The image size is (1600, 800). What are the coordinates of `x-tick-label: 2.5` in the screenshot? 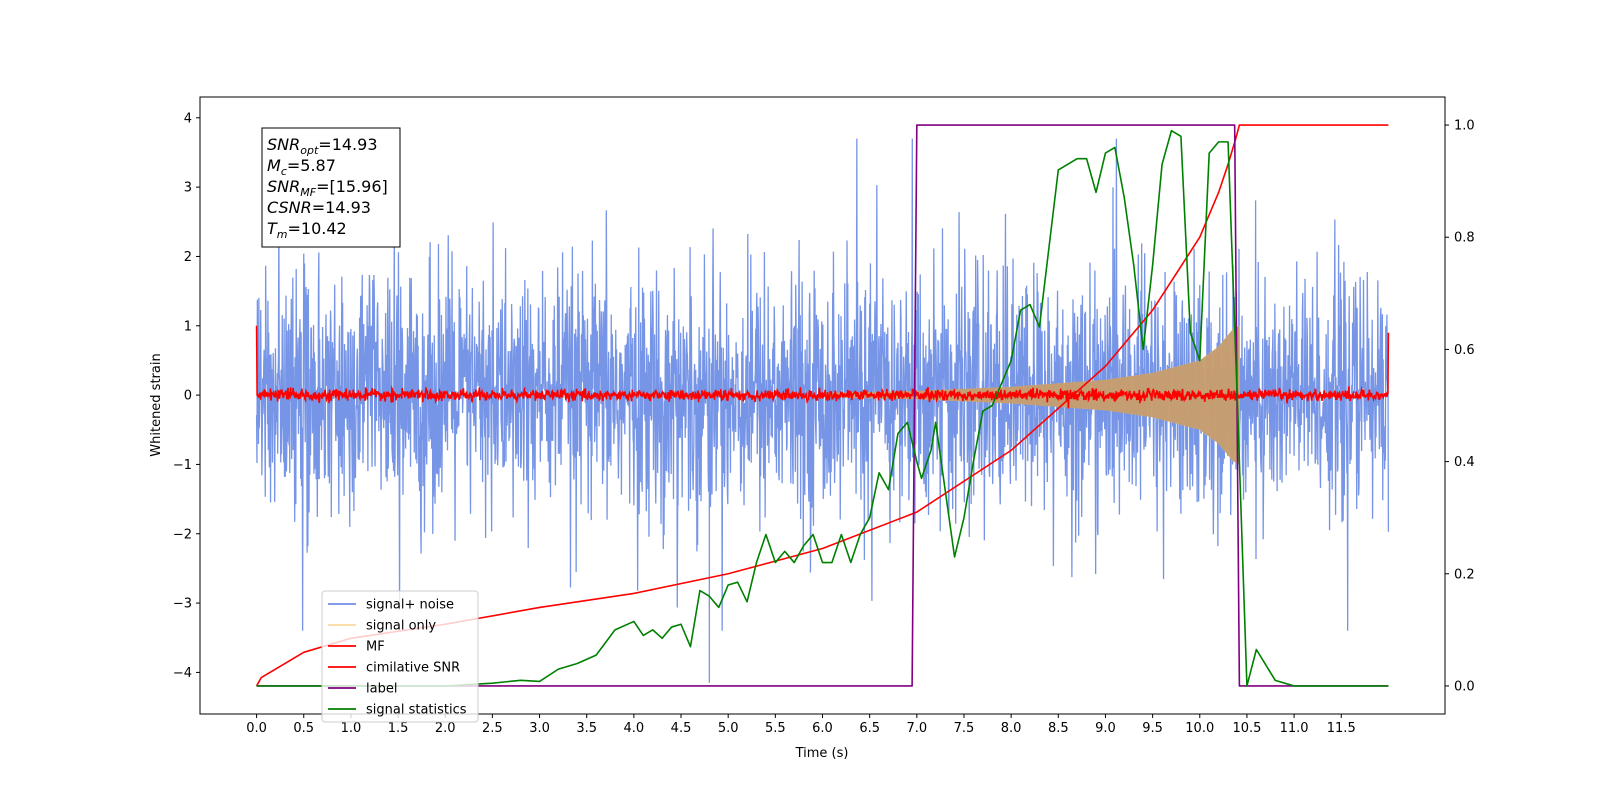 It's located at (492, 728).